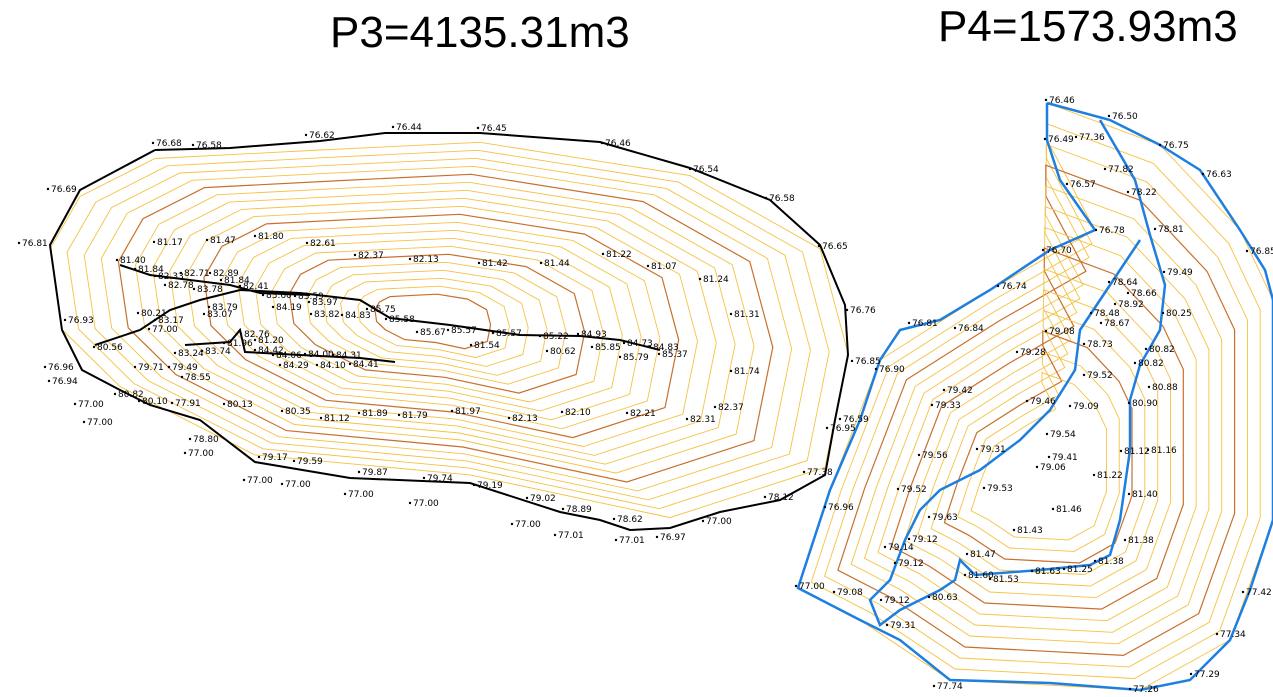 This screenshot has height=697, width=1273. I want to click on p3-elevation-label: 84.06, so click(289, 356).